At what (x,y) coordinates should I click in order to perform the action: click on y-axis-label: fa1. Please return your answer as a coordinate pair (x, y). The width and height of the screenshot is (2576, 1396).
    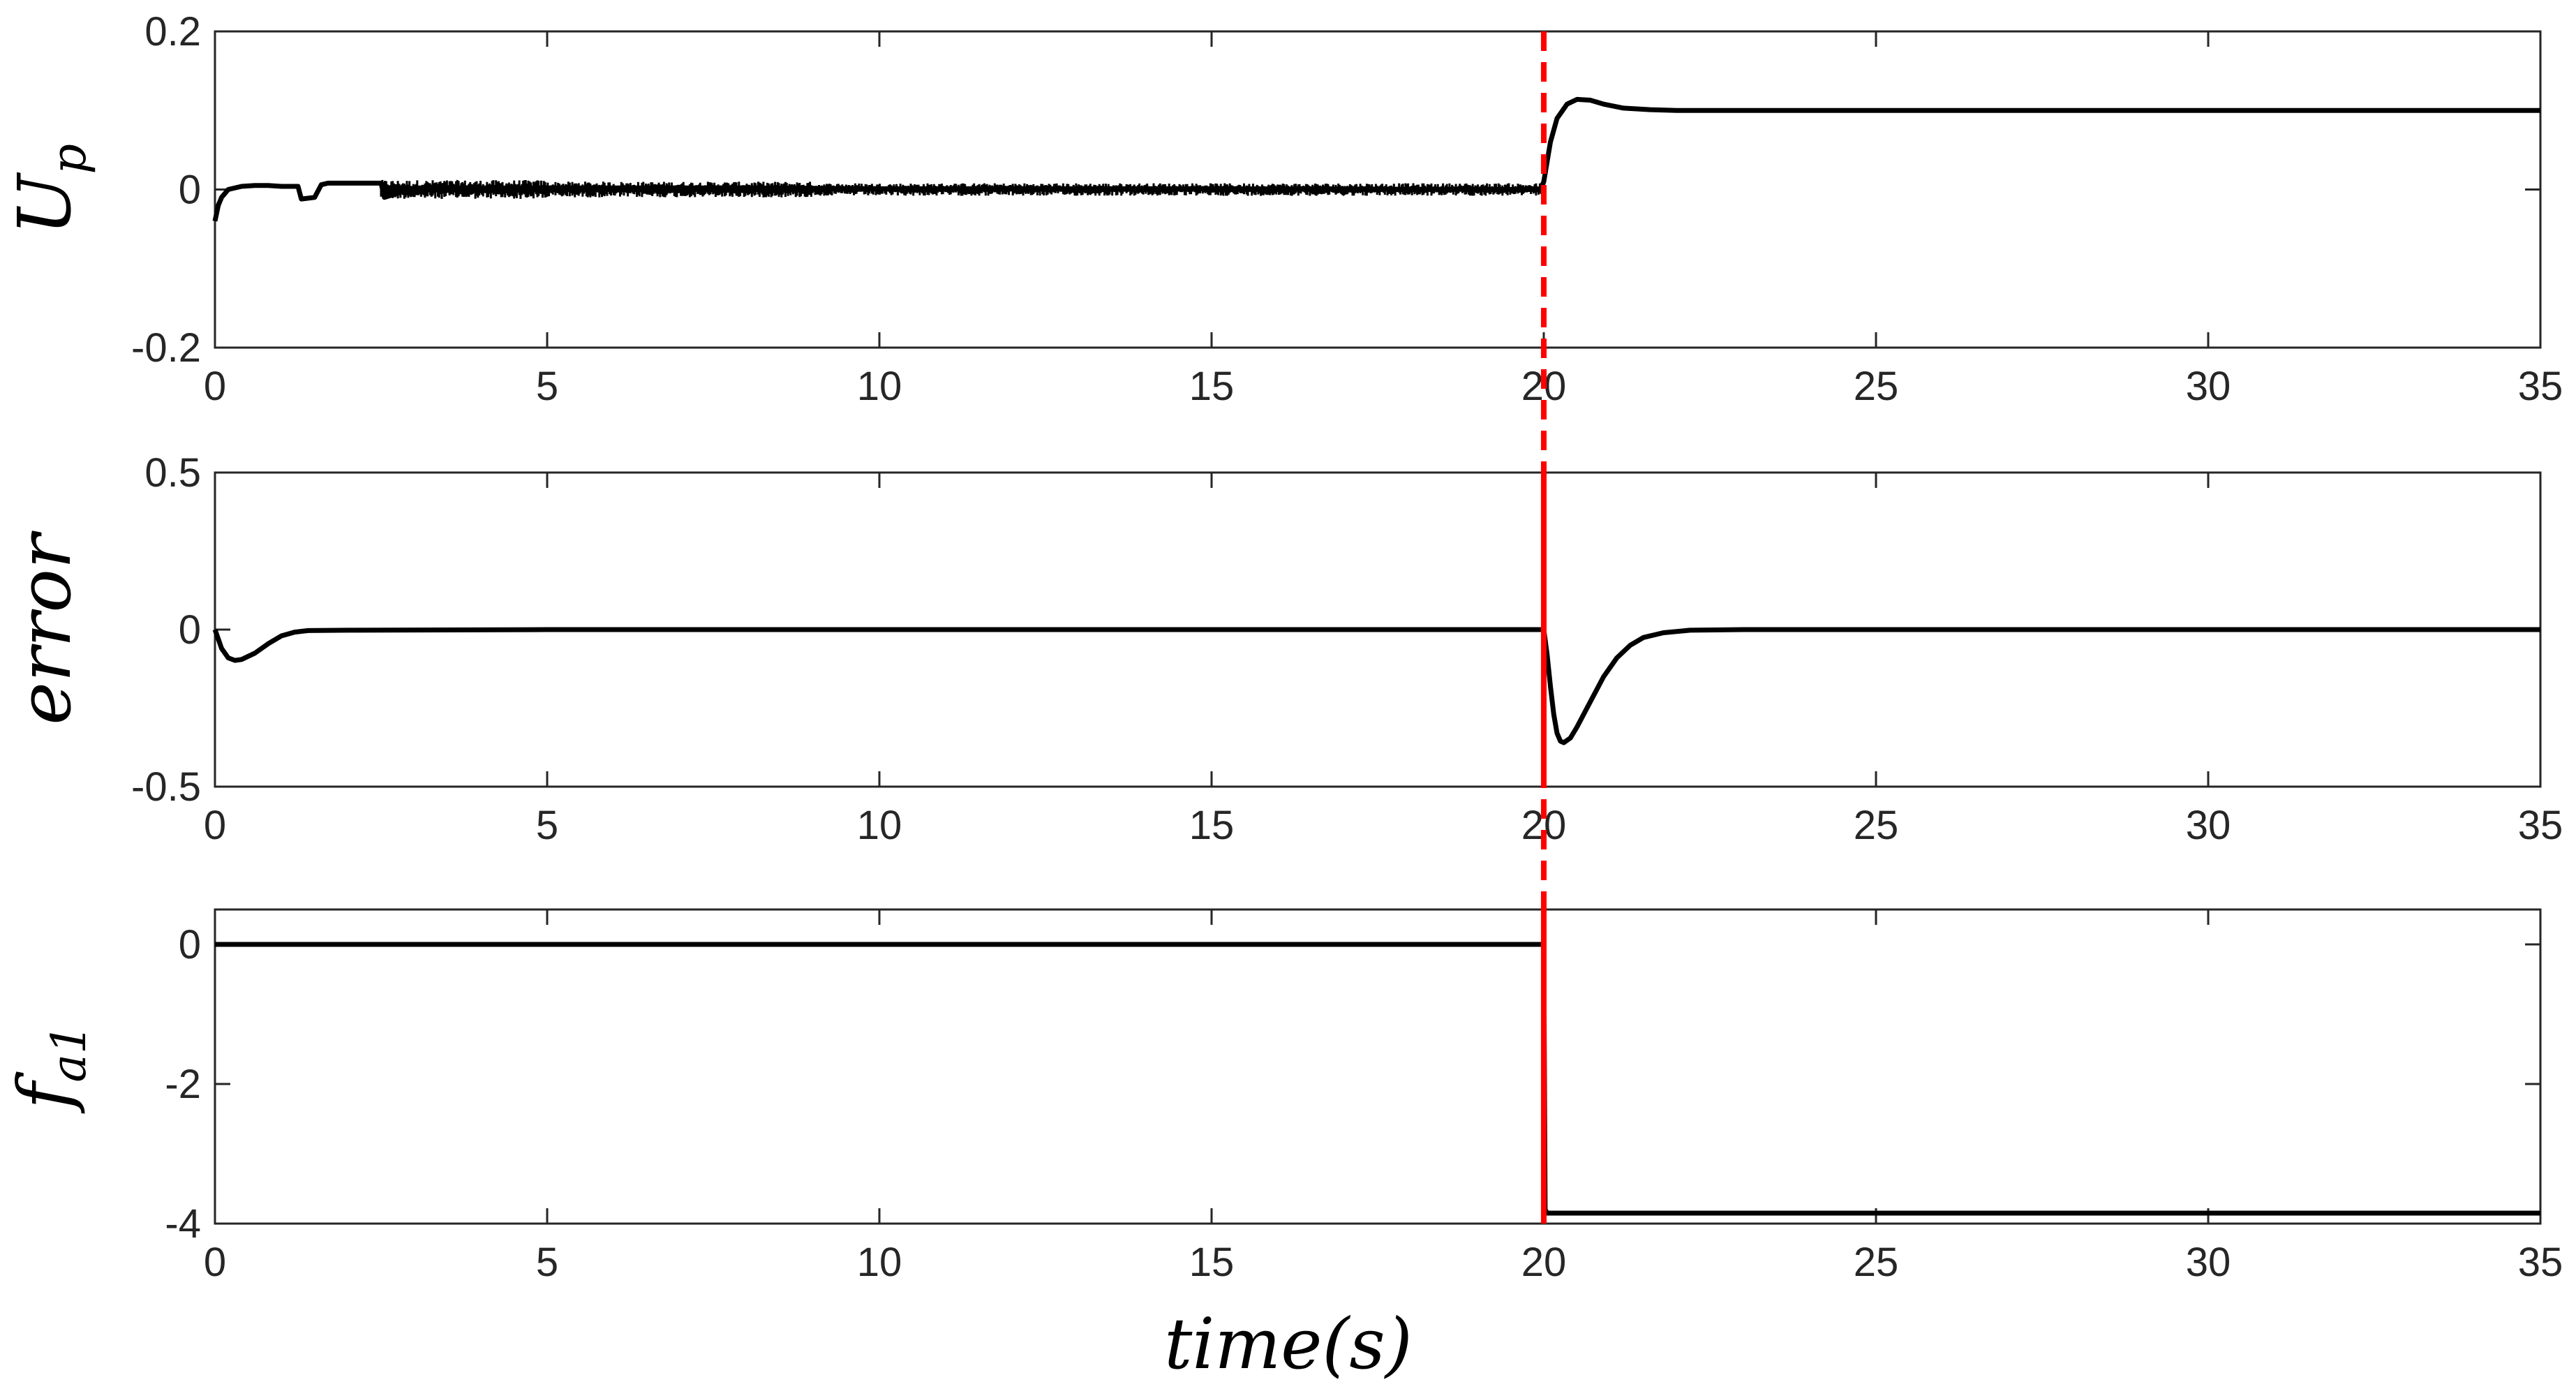
    Looking at the image, I should click on (49, 1069).